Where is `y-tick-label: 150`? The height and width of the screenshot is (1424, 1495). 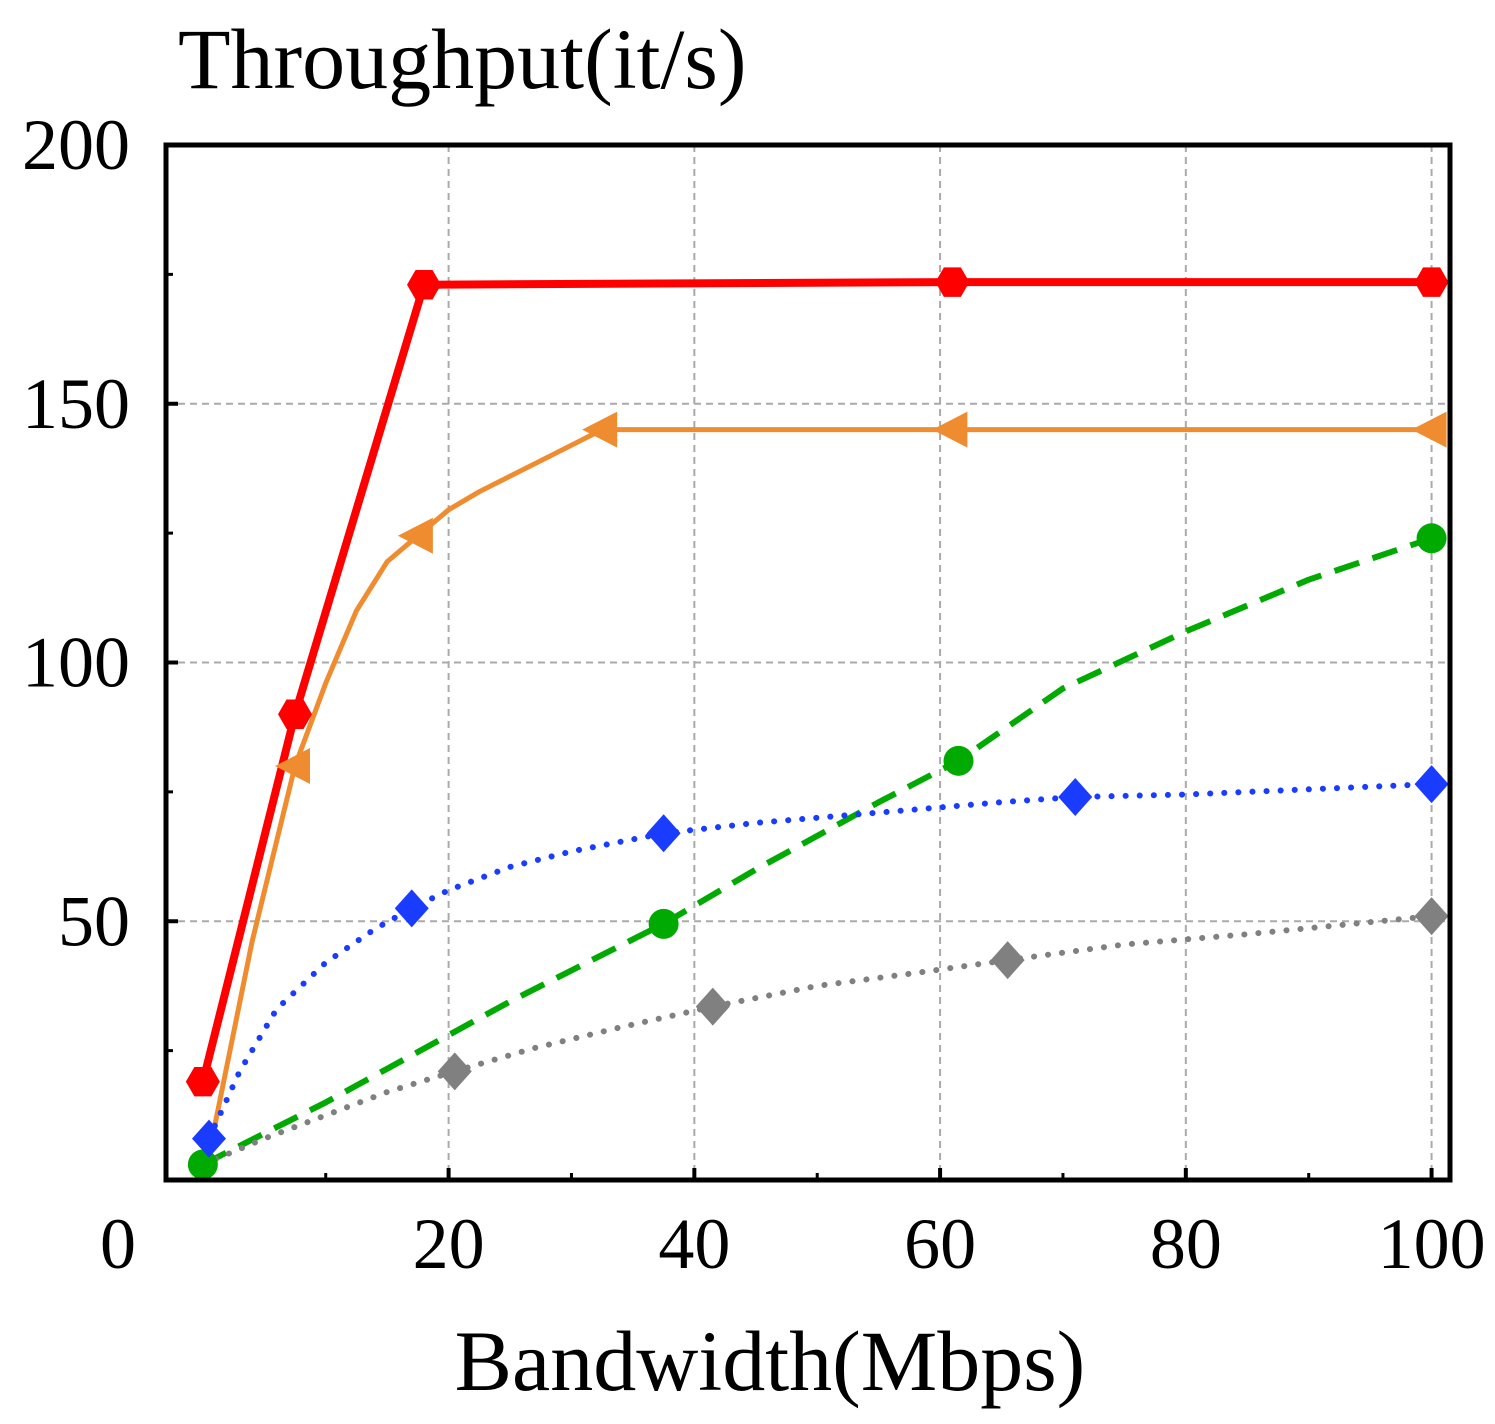 y-tick-label: 150 is located at coordinates (76, 404).